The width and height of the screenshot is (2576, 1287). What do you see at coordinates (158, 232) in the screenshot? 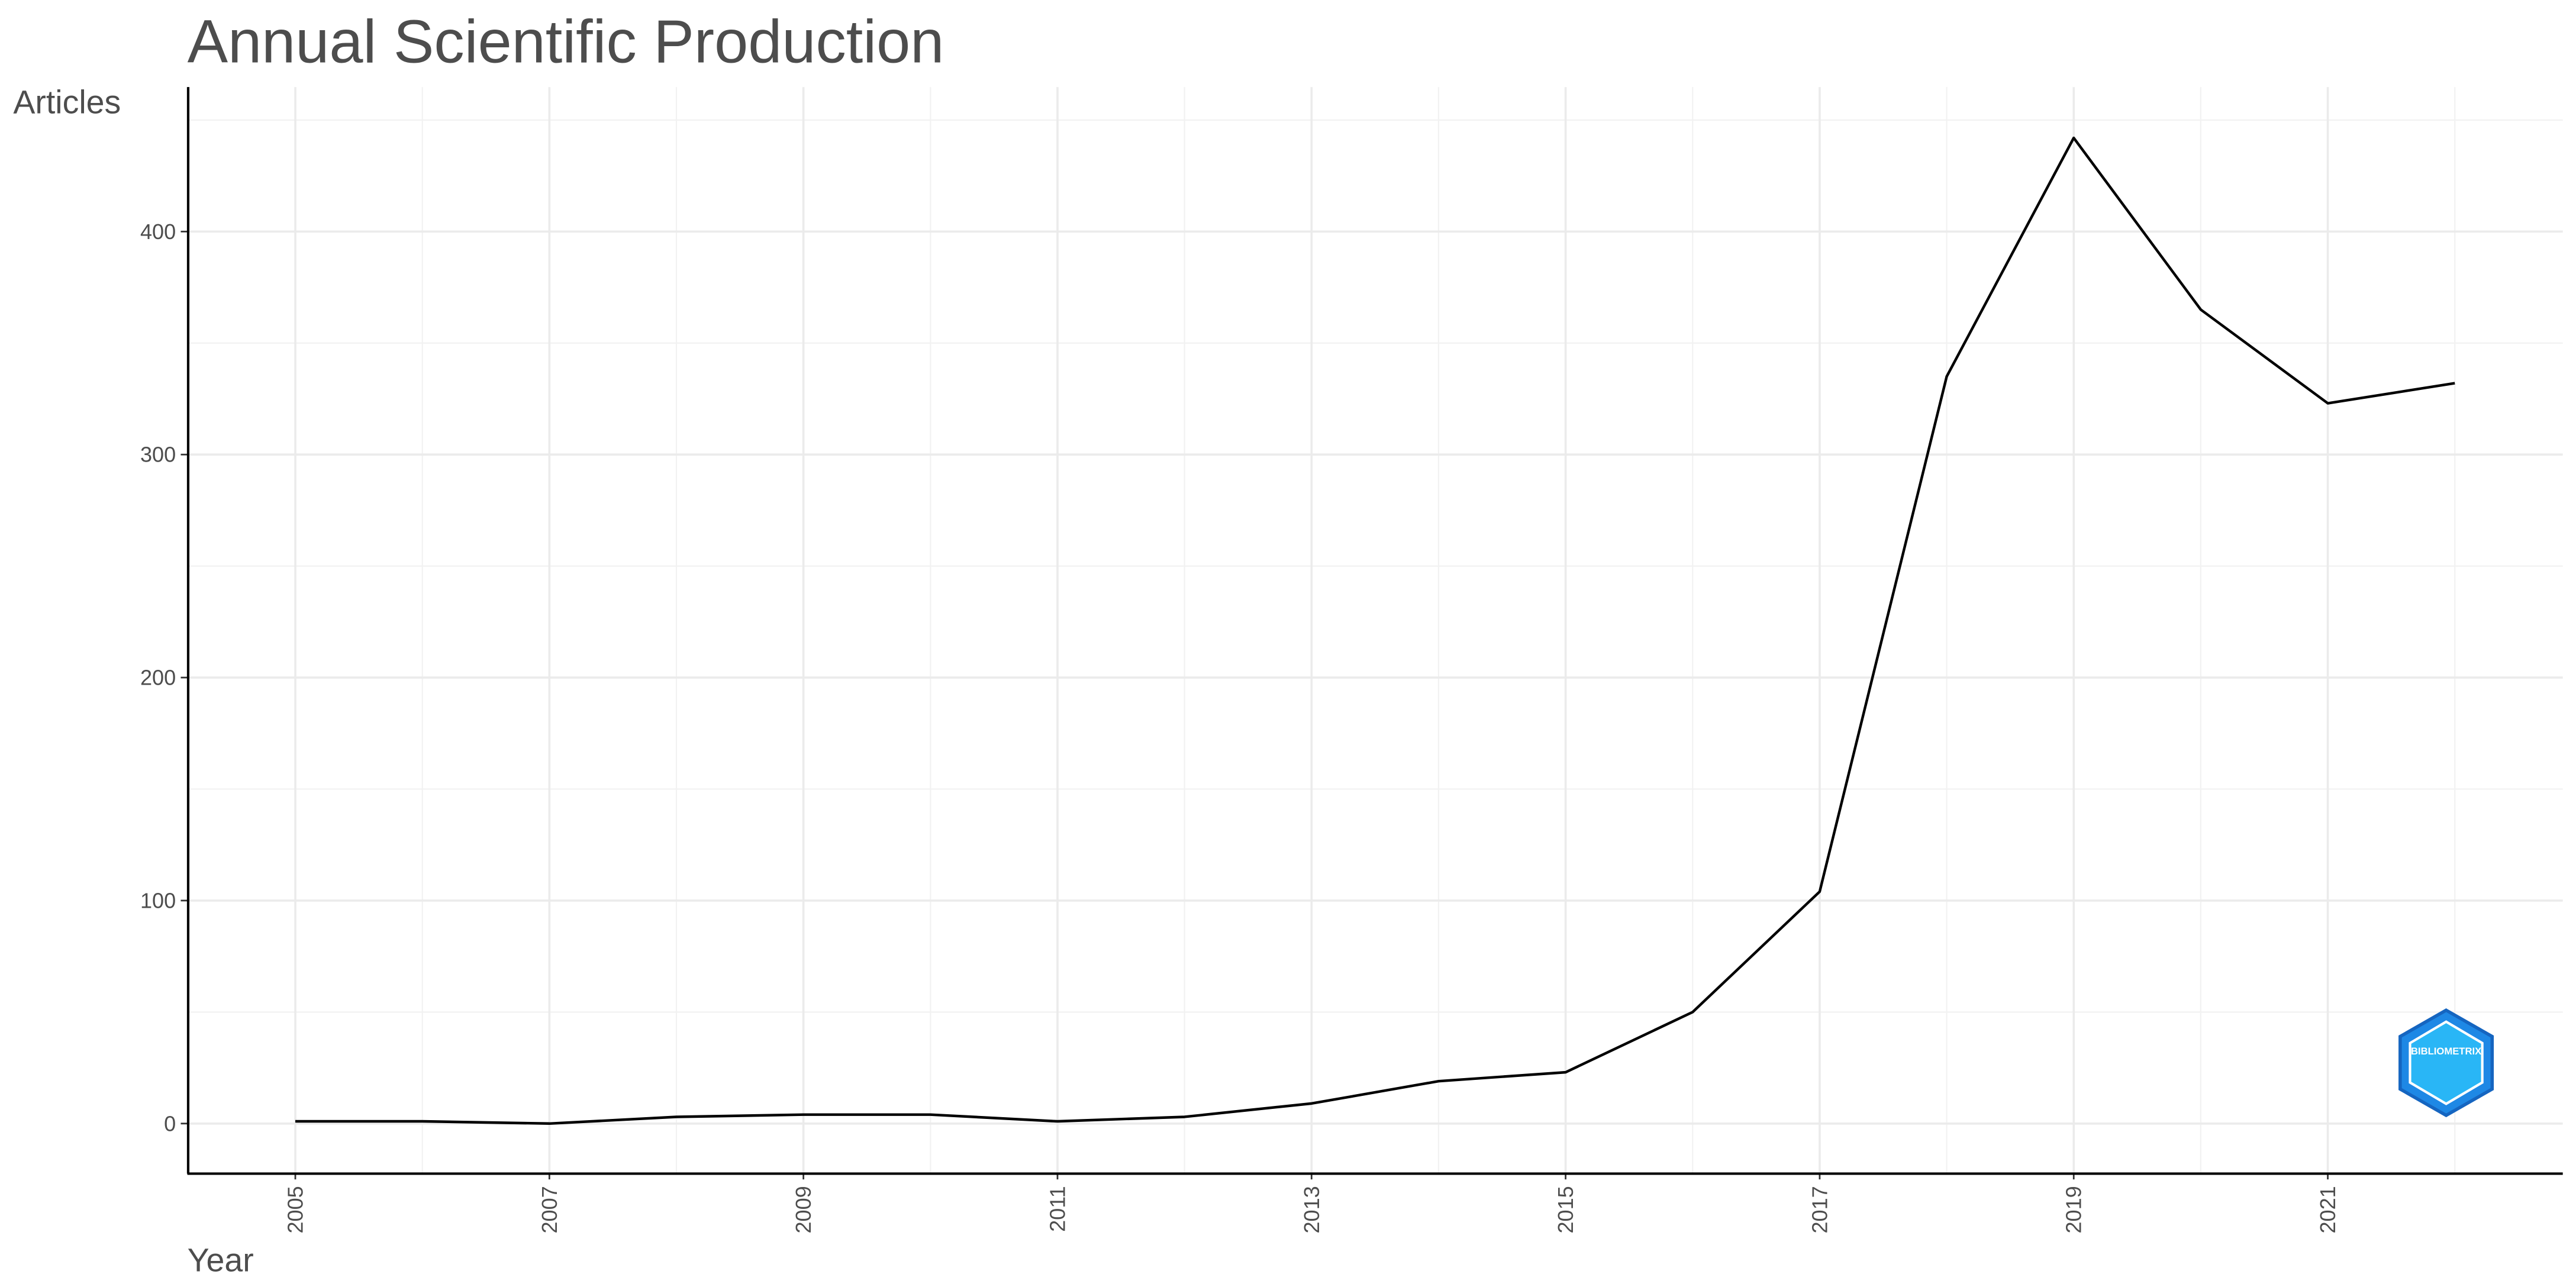
I see `y-tick-label: 400` at bounding box center [158, 232].